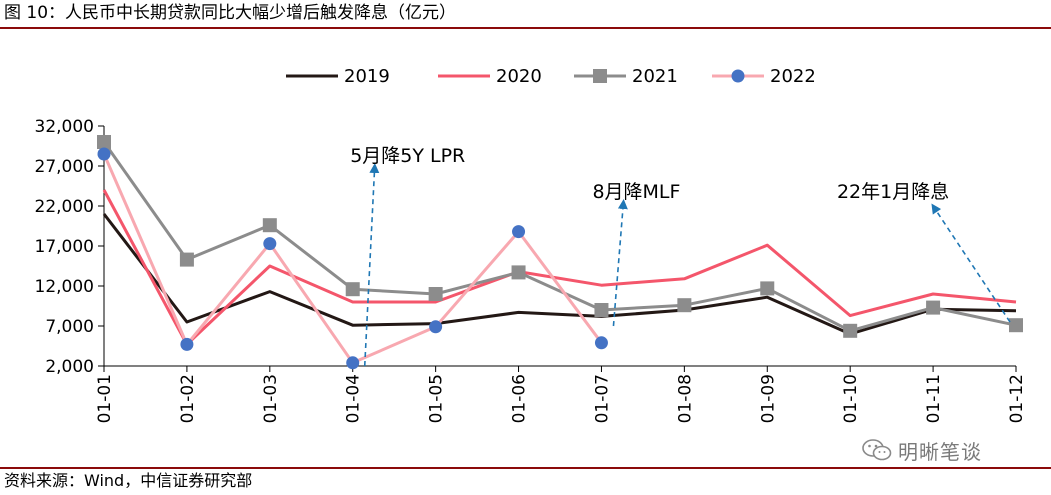 The height and width of the screenshot is (495, 1051). I want to click on x-tick-label: 01-01, so click(105, 398).